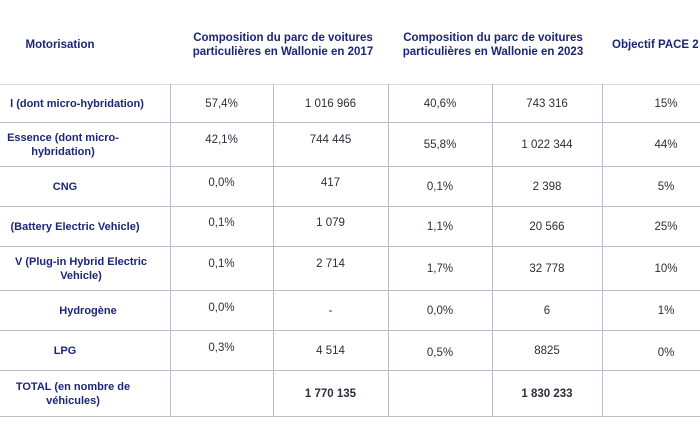 Image resolution: width=700 pixels, height=441 pixels. Describe the element at coordinates (330, 264) in the screenshot. I see `count-2017: 2 714` at that location.